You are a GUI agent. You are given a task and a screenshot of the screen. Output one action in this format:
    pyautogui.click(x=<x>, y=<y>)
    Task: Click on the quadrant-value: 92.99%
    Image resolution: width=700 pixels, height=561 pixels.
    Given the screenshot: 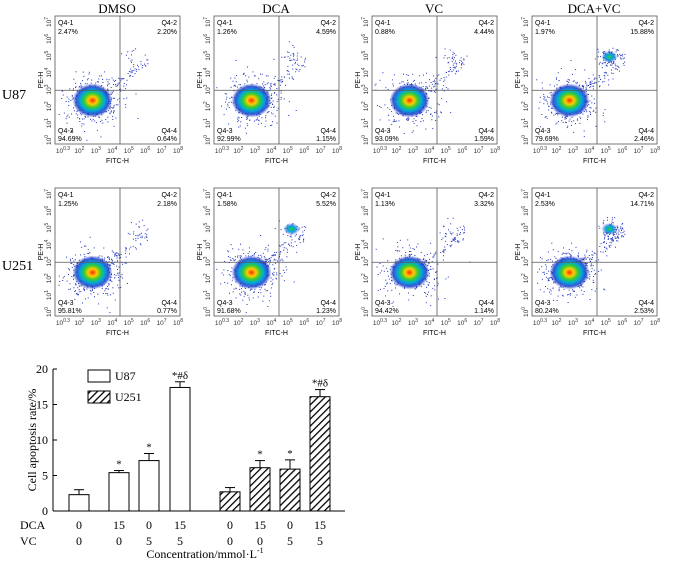 What is the action you would take?
    pyautogui.click(x=229, y=139)
    